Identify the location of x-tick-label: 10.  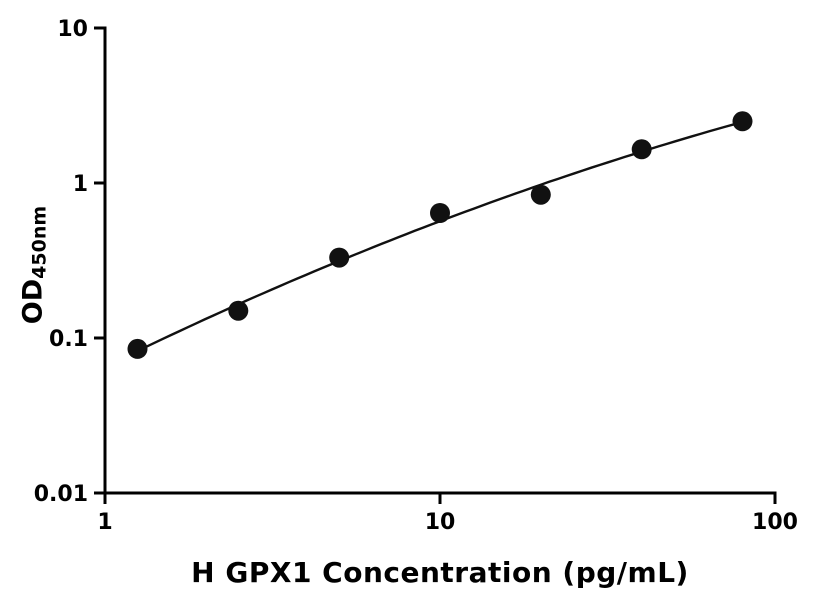
(440, 522).